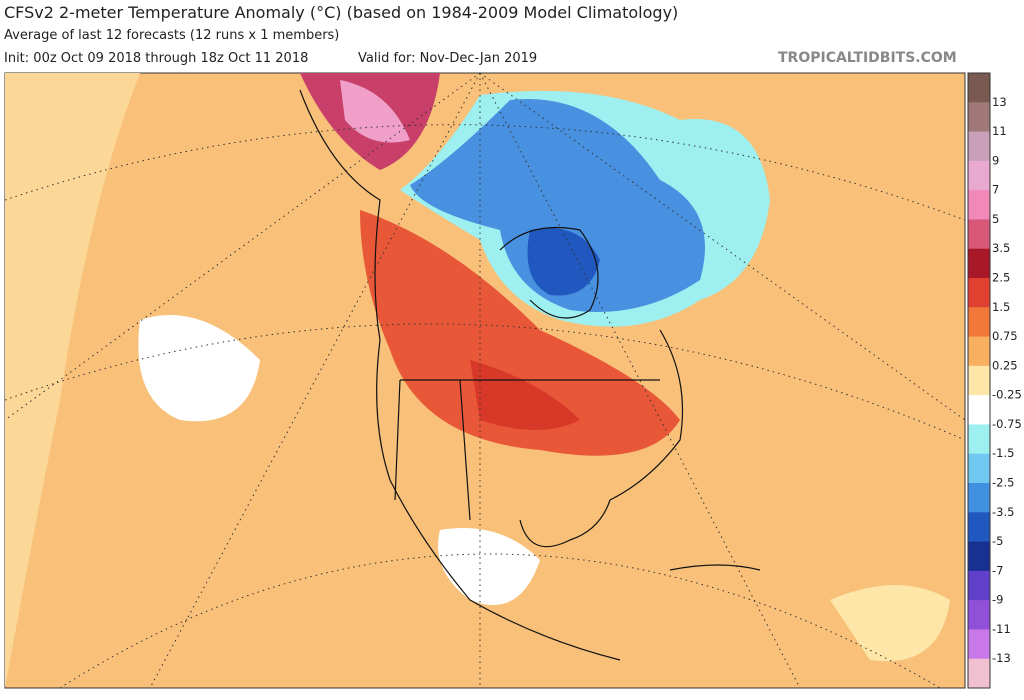 The image size is (1024, 700). What do you see at coordinates (995, 190) in the screenshot?
I see `colorbar-label: 7` at bounding box center [995, 190].